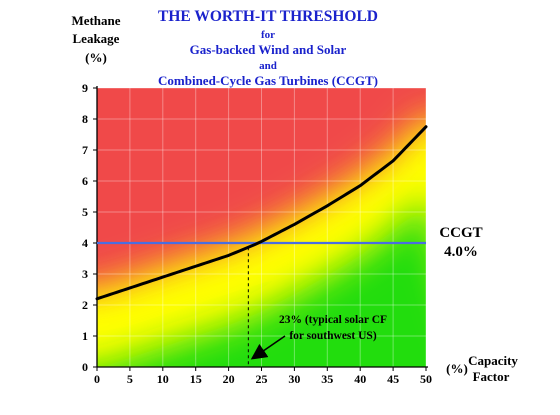 This screenshot has width=560, height=415. Describe the element at coordinates (360, 379) in the screenshot. I see `x-tick-label: 40` at that location.